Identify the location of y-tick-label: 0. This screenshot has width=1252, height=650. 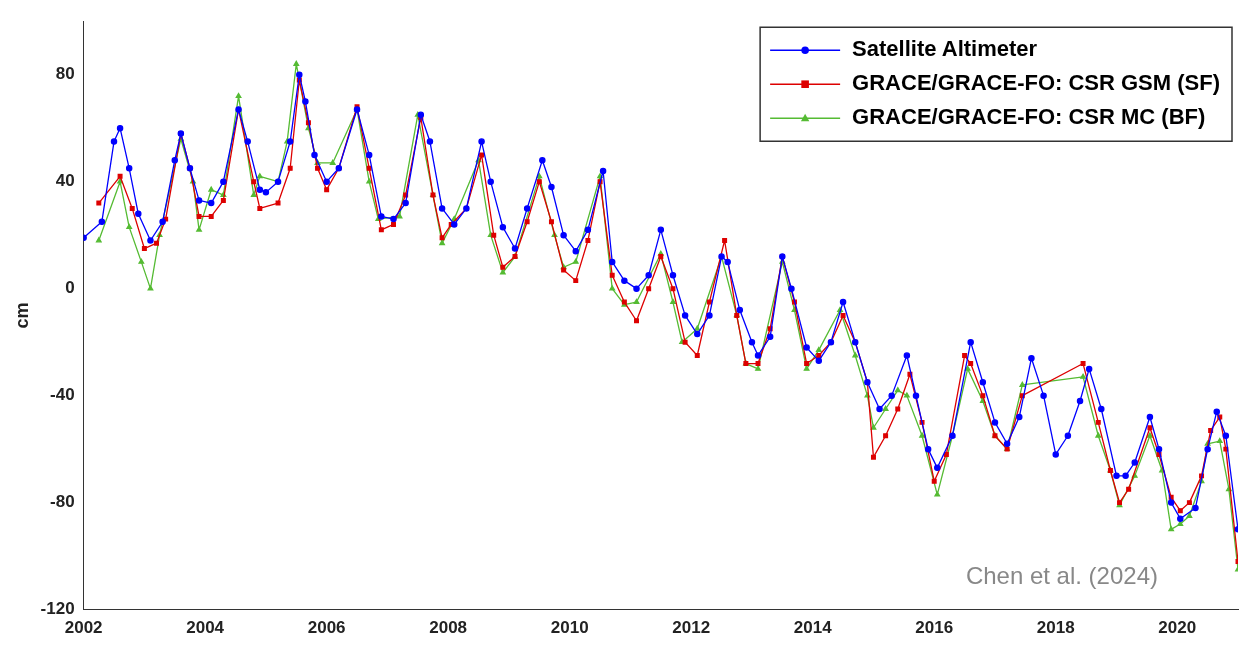
(70, 288).